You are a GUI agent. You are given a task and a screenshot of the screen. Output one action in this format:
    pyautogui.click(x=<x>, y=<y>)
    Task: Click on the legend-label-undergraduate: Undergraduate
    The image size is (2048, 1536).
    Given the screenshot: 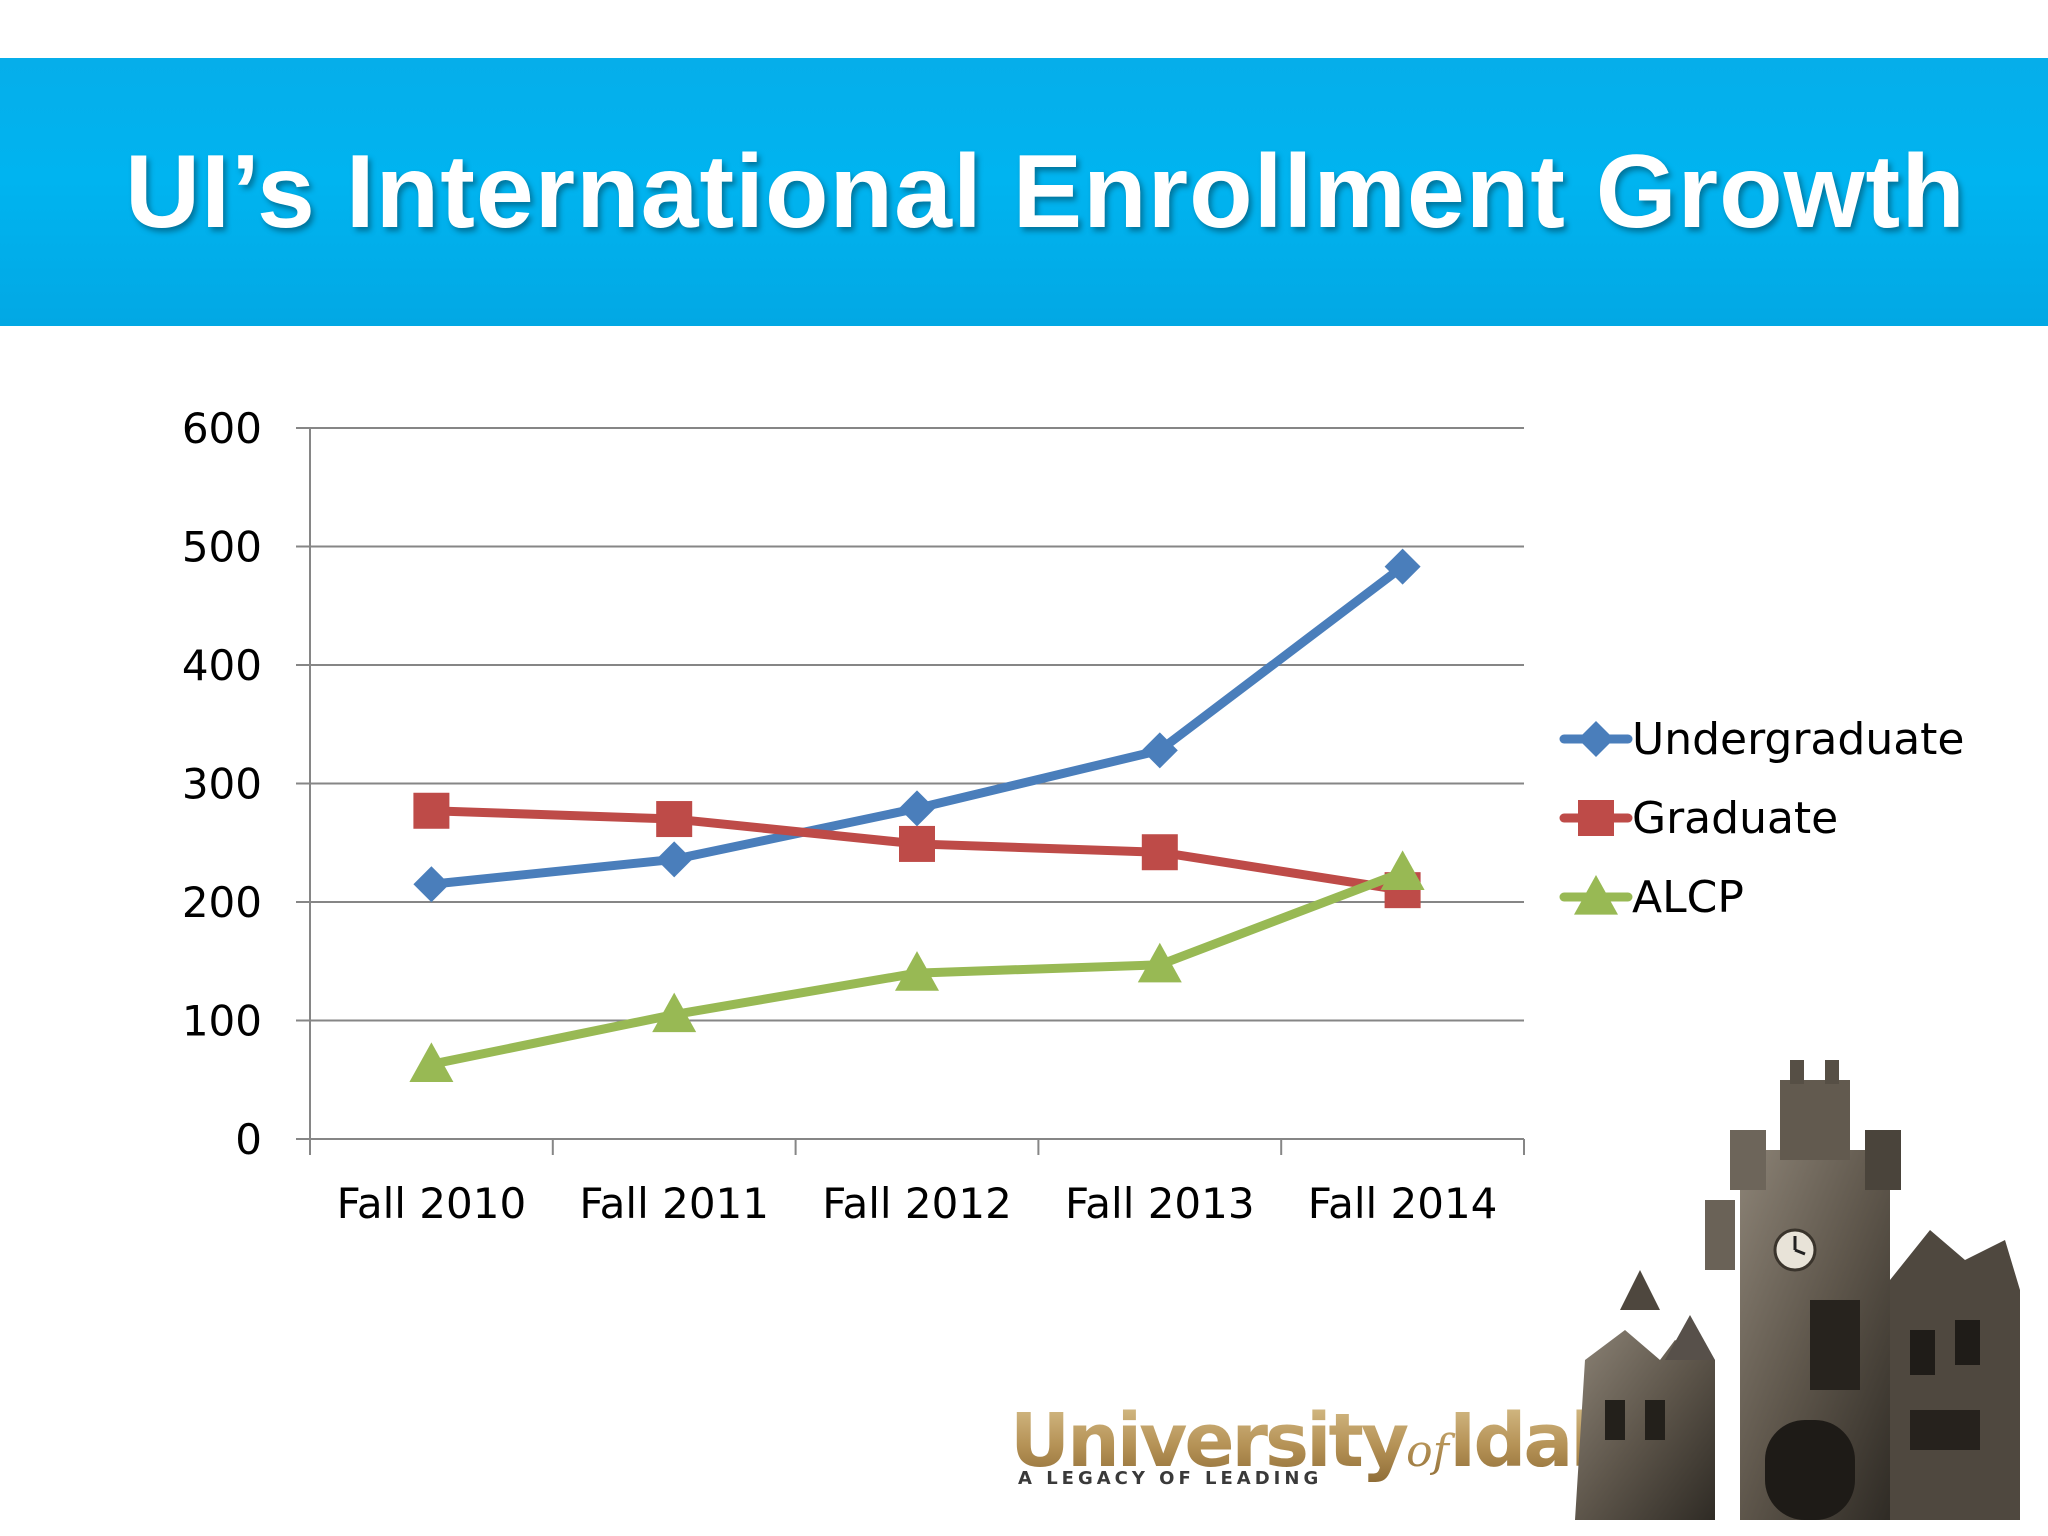 What is the action you would take?
    pyautogui.click(x=1798, y=739)
    